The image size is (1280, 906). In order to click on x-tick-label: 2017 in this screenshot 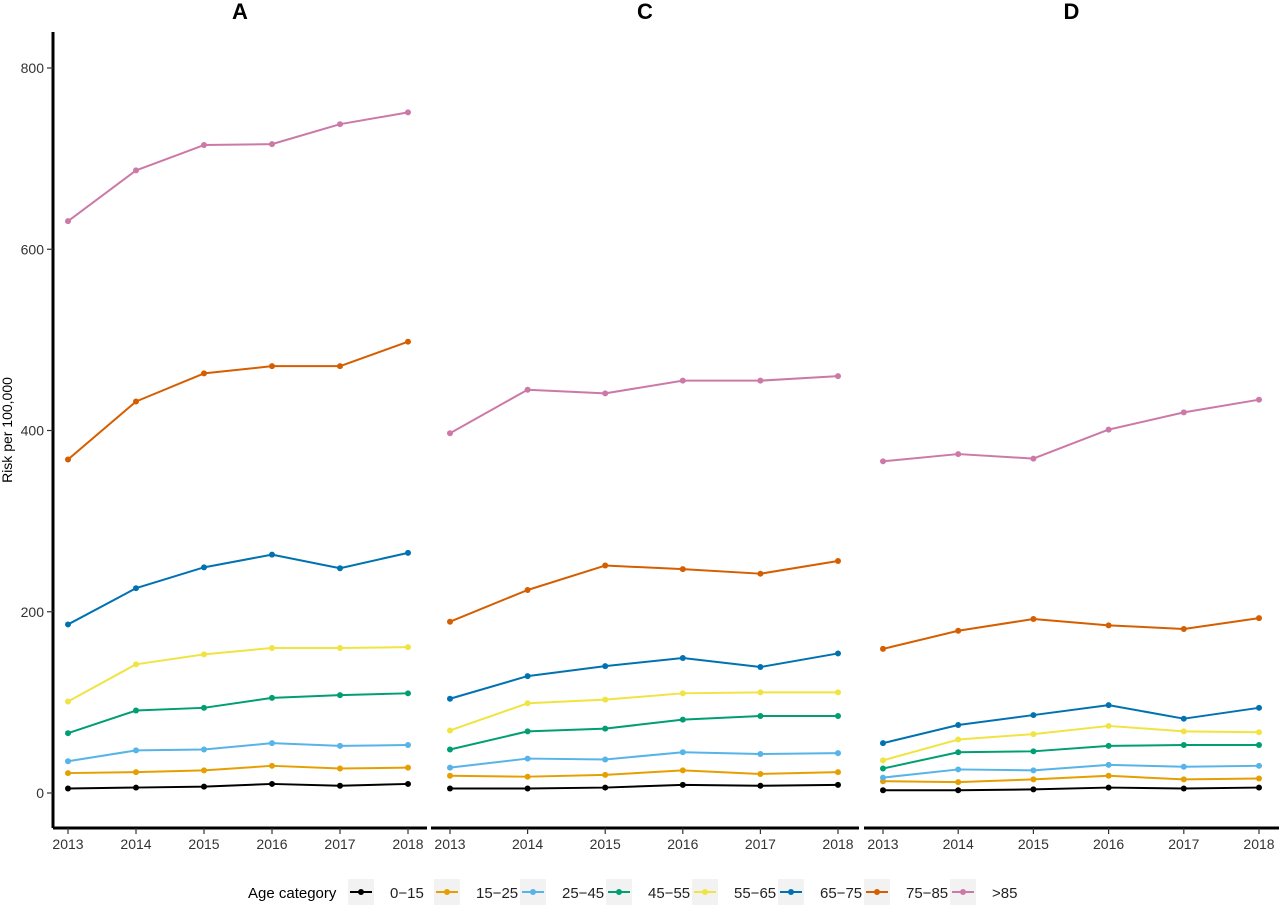, I will do `click(1183, 844)`.